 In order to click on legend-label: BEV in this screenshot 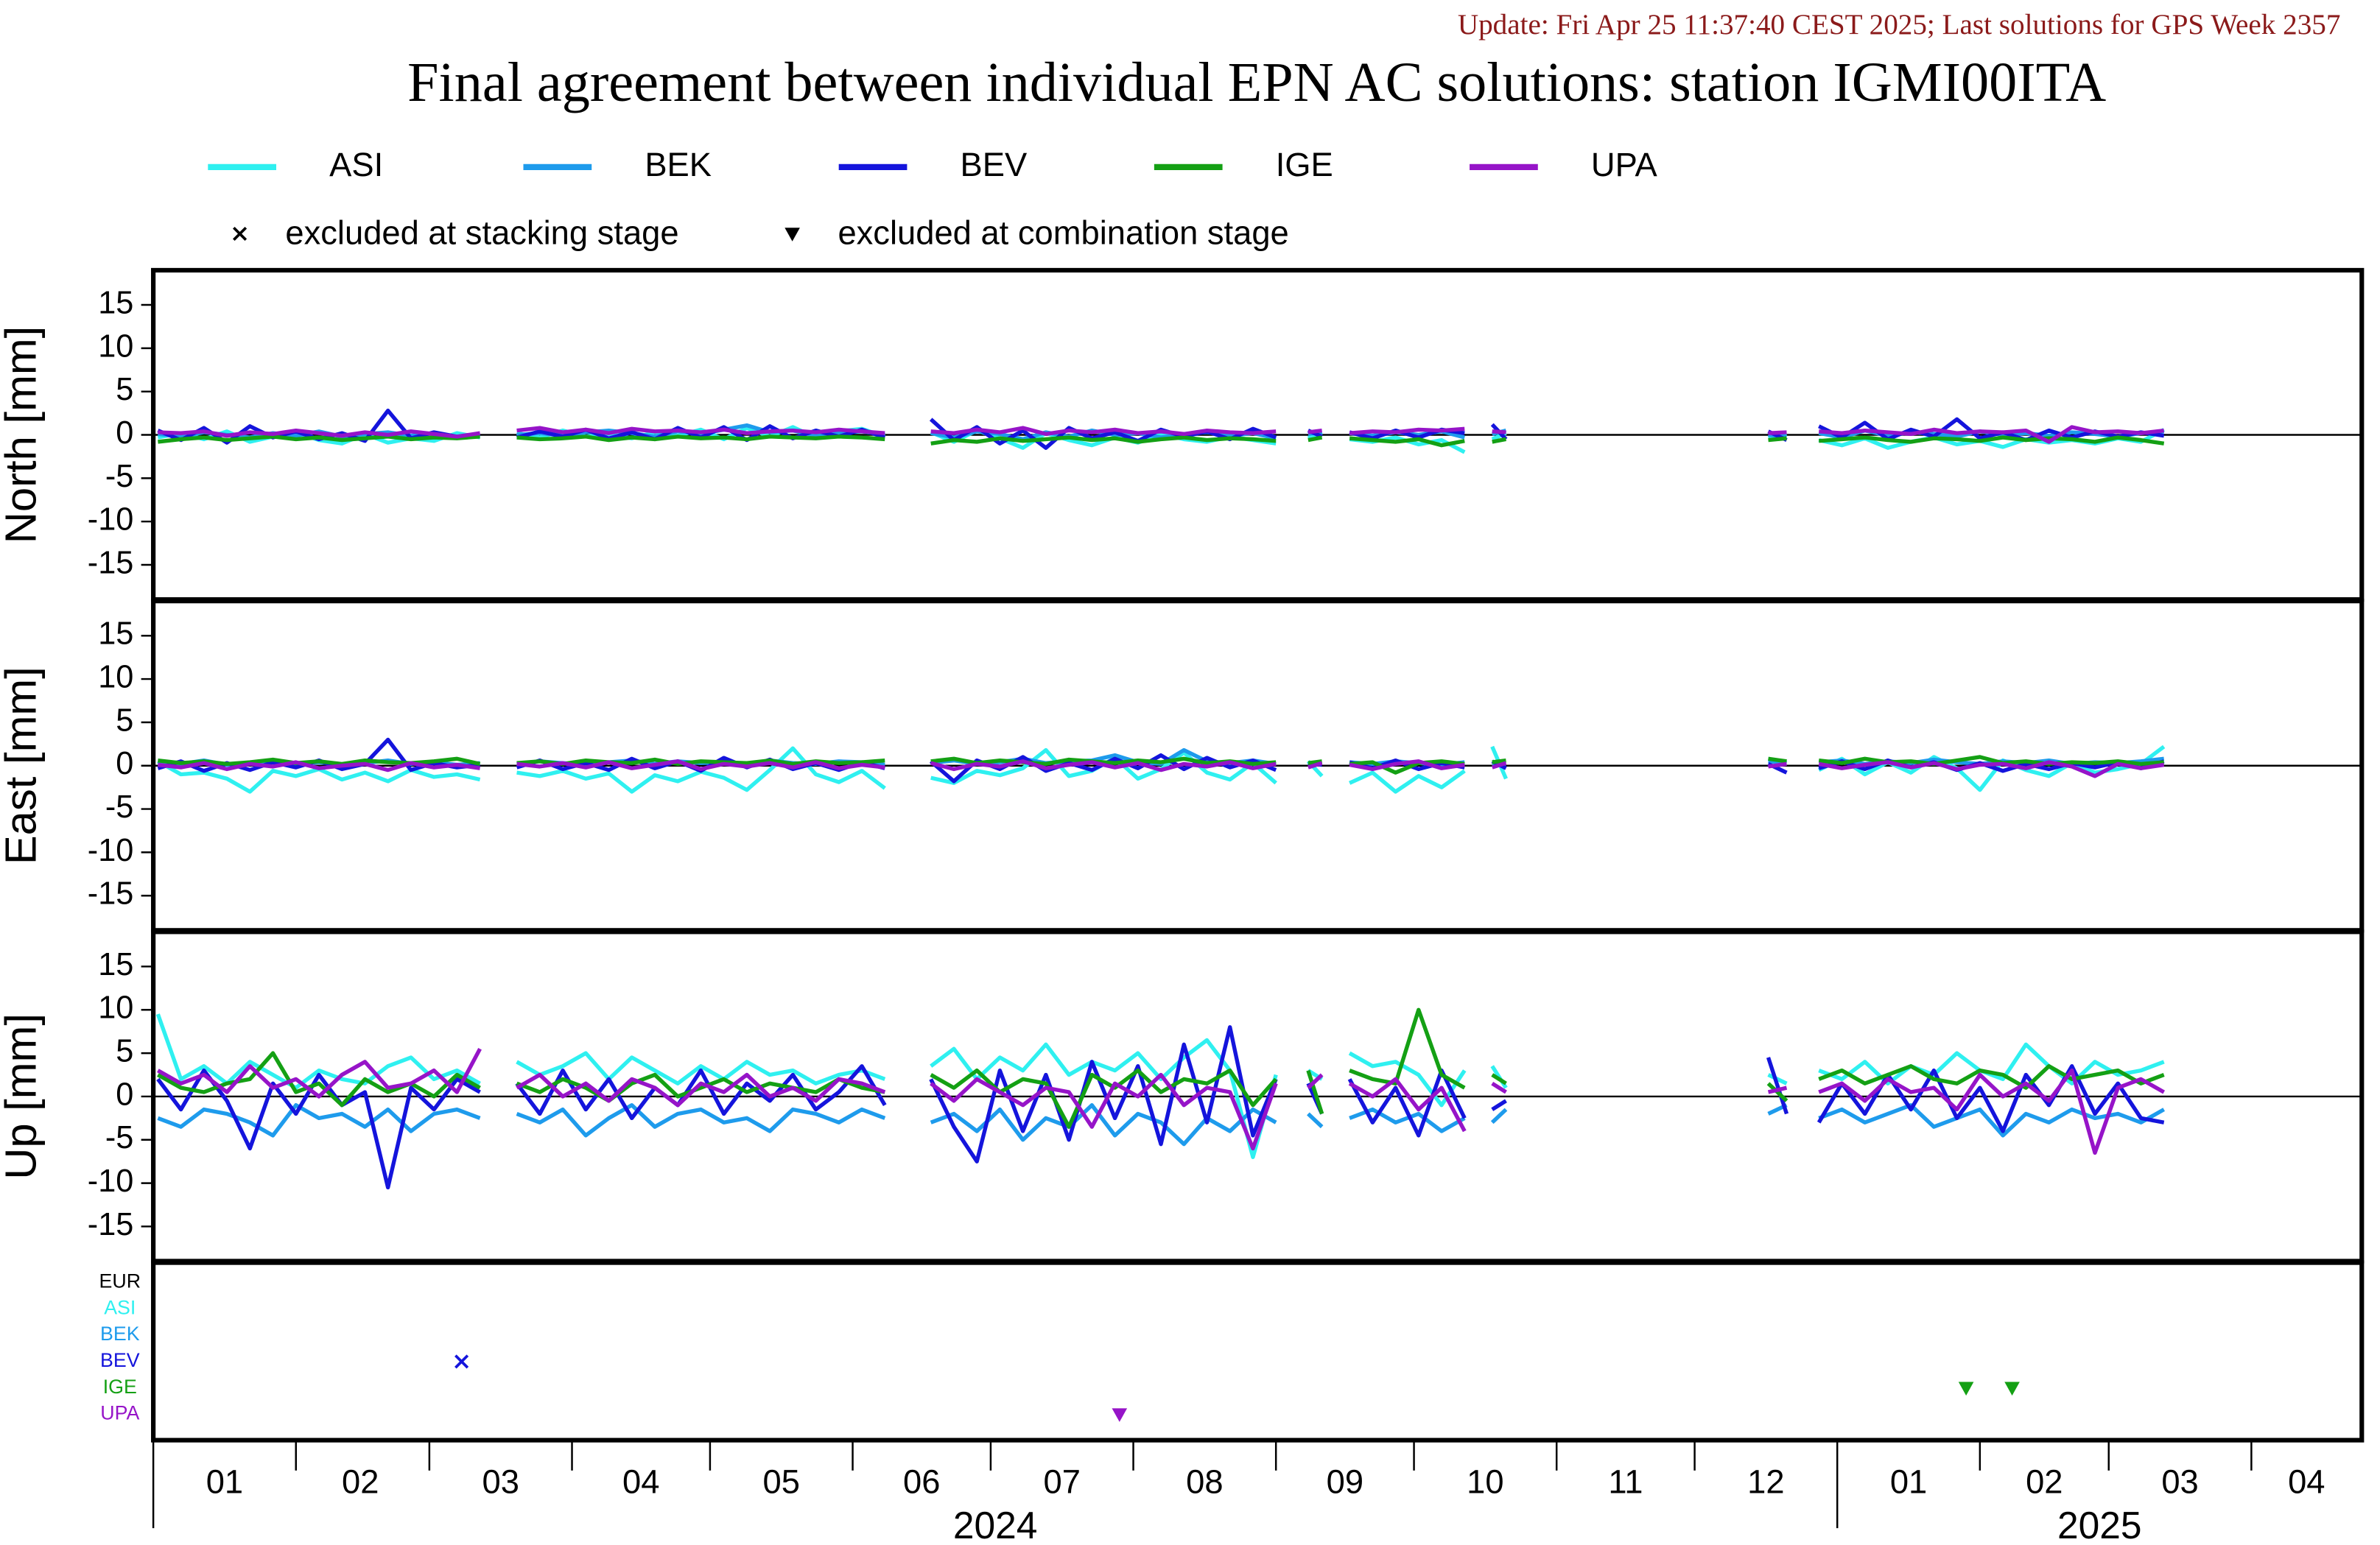, I will do `click(994, 165)`.